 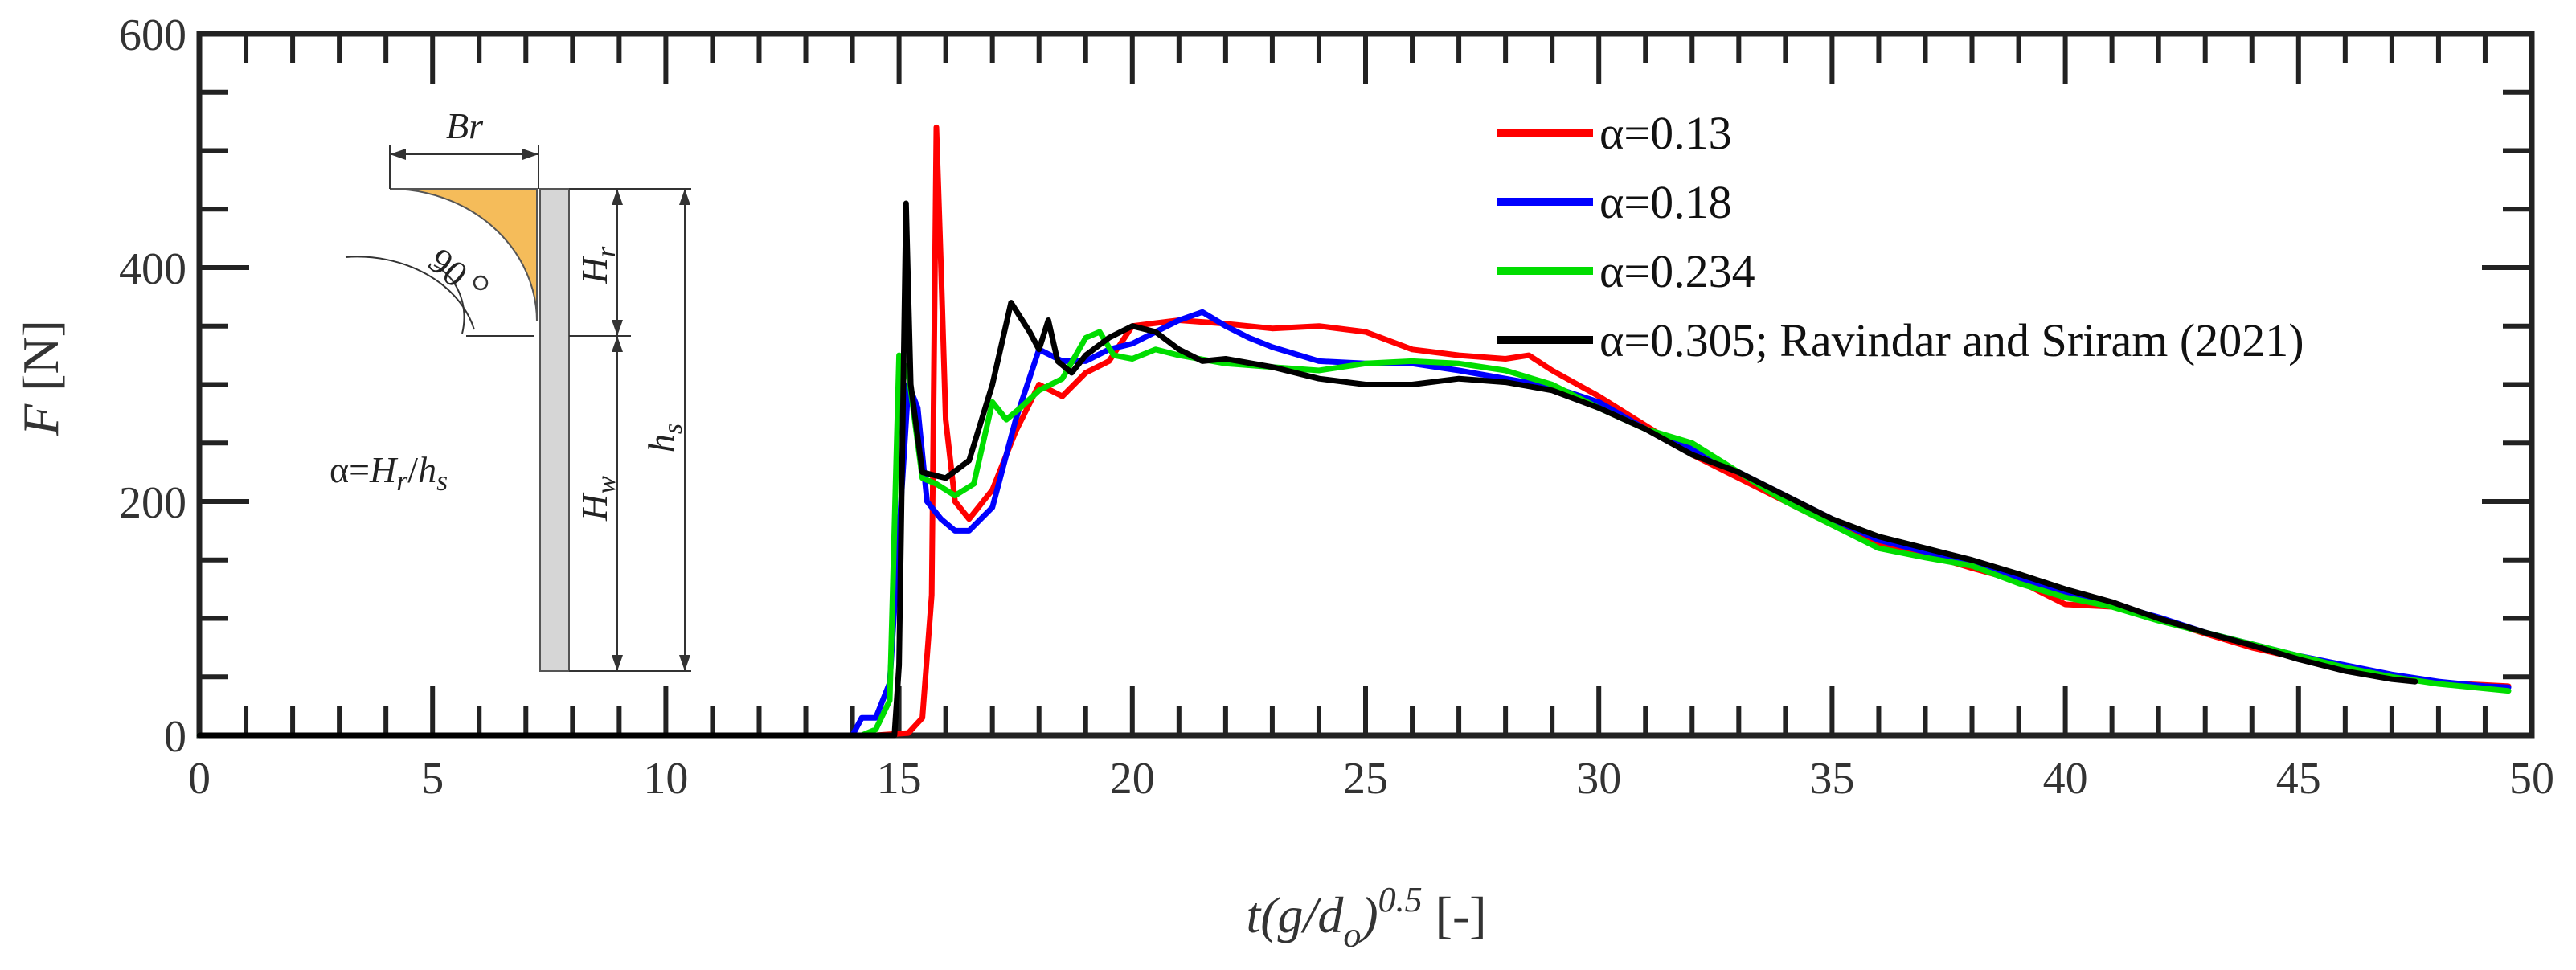 What do you see at coordinates (1598, 779) in the screenshot?
I see `x-tick-label: 30` at bounding box center [1598, 779].